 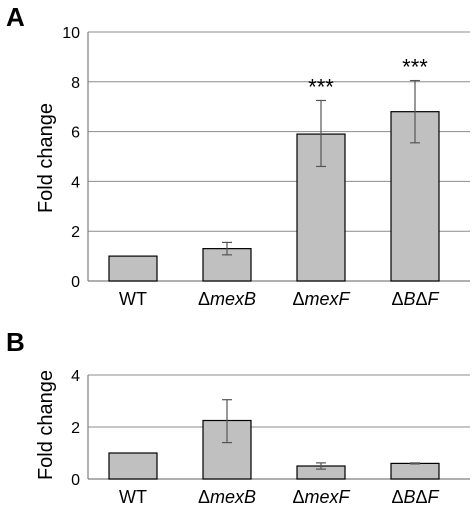 I want to click on y-axis-label-a: Fold change, so click(x=46, y=158).